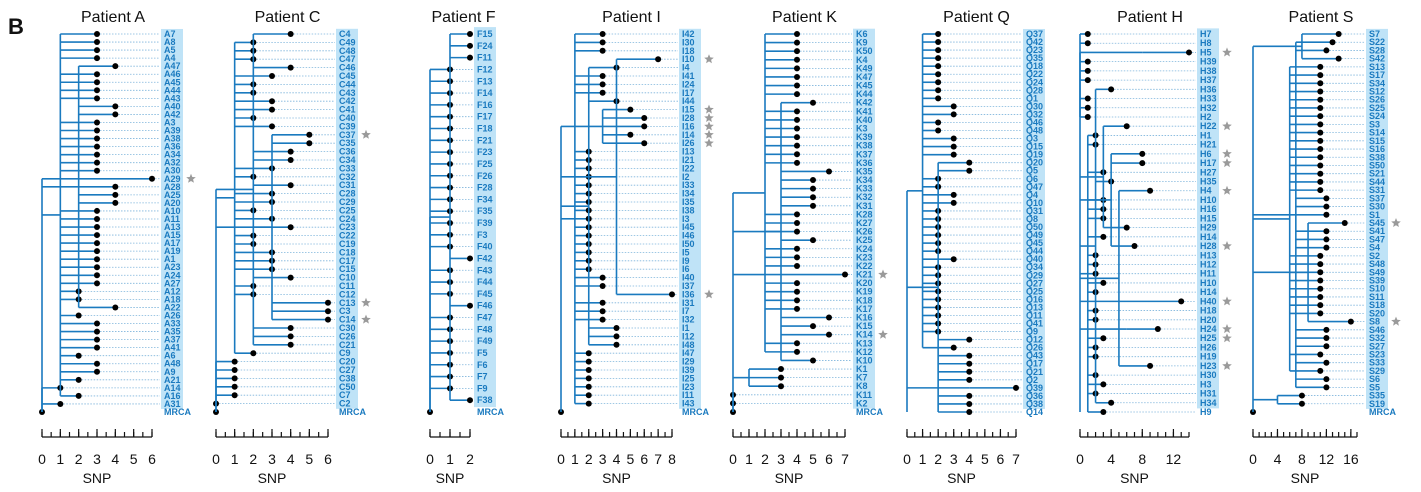 This screenshot has height=492, width=1421. Describe the element at coordinates (291, 459) in the screenshot. I see `x-tick-label: 4` at that location.